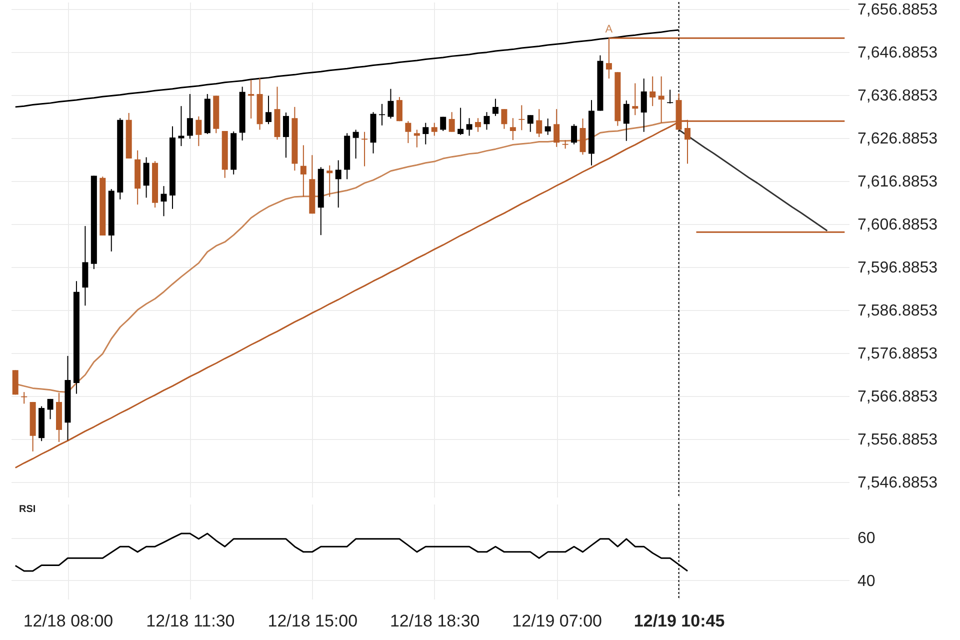  I want to click on y-tick-label: 7,626.8853, so click(898, 139).